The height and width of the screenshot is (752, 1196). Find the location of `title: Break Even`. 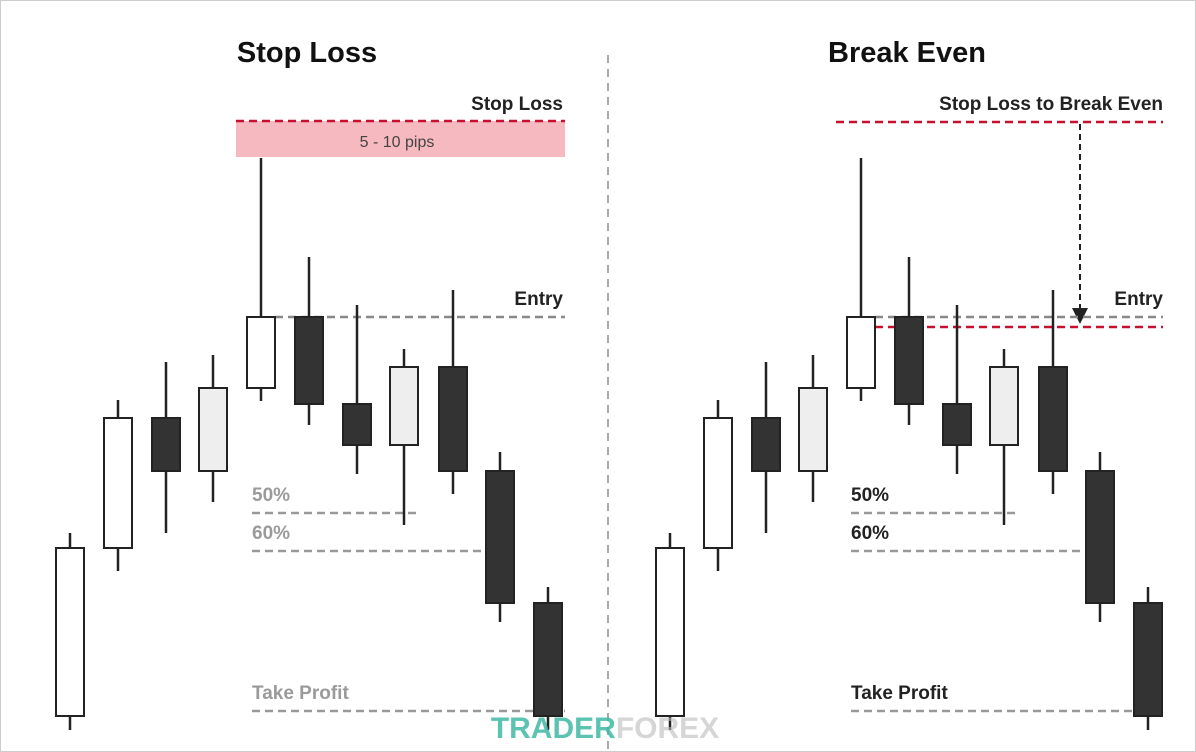

title: Break Even is located at coordinates (907, 53).